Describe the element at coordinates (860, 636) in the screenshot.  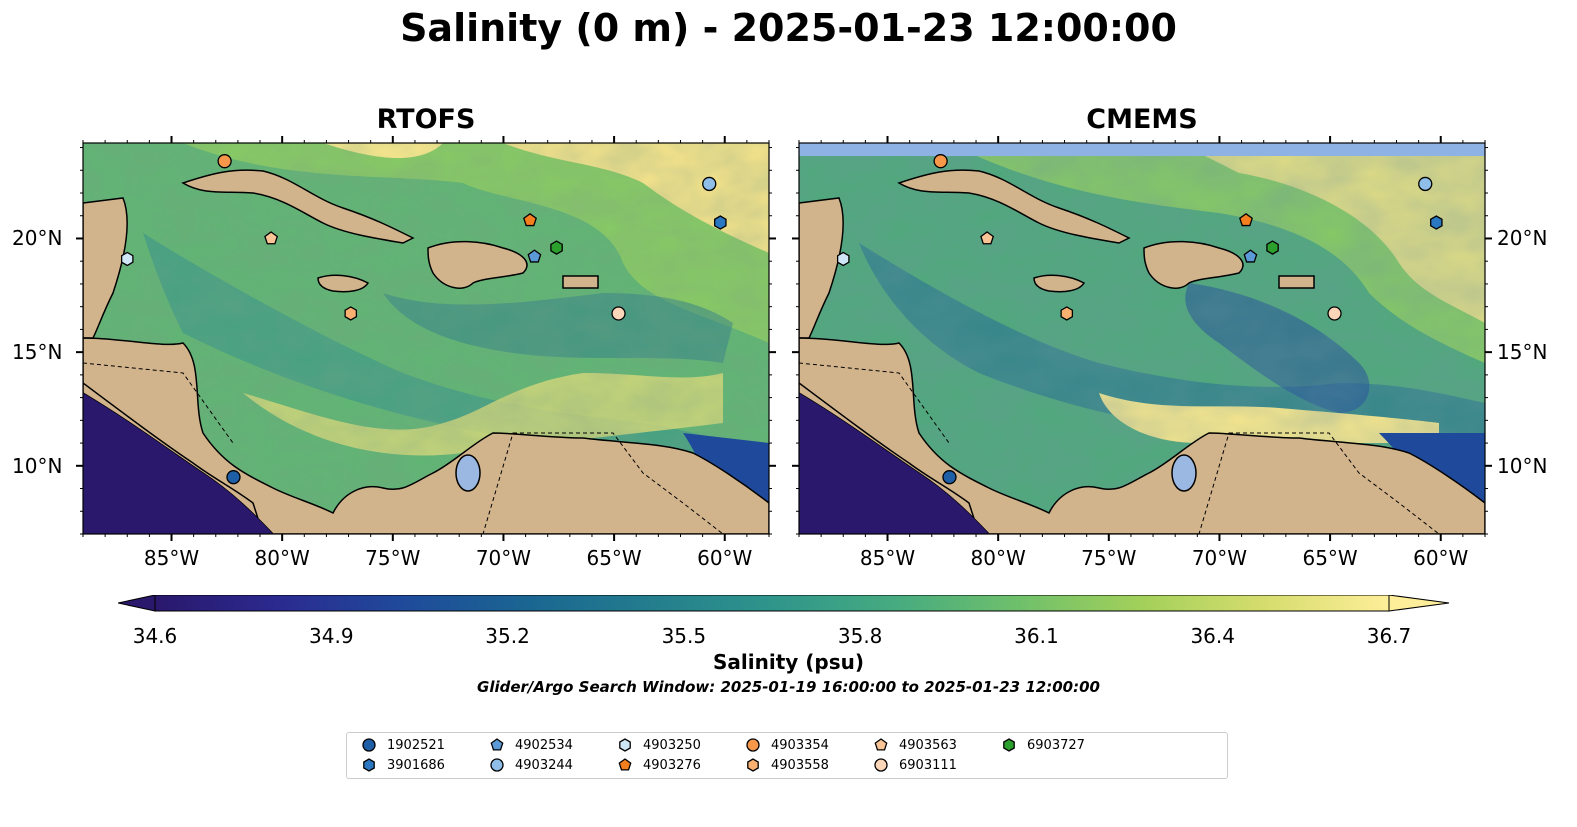
I see `colorbar-tick-label: 35.8` at that location.